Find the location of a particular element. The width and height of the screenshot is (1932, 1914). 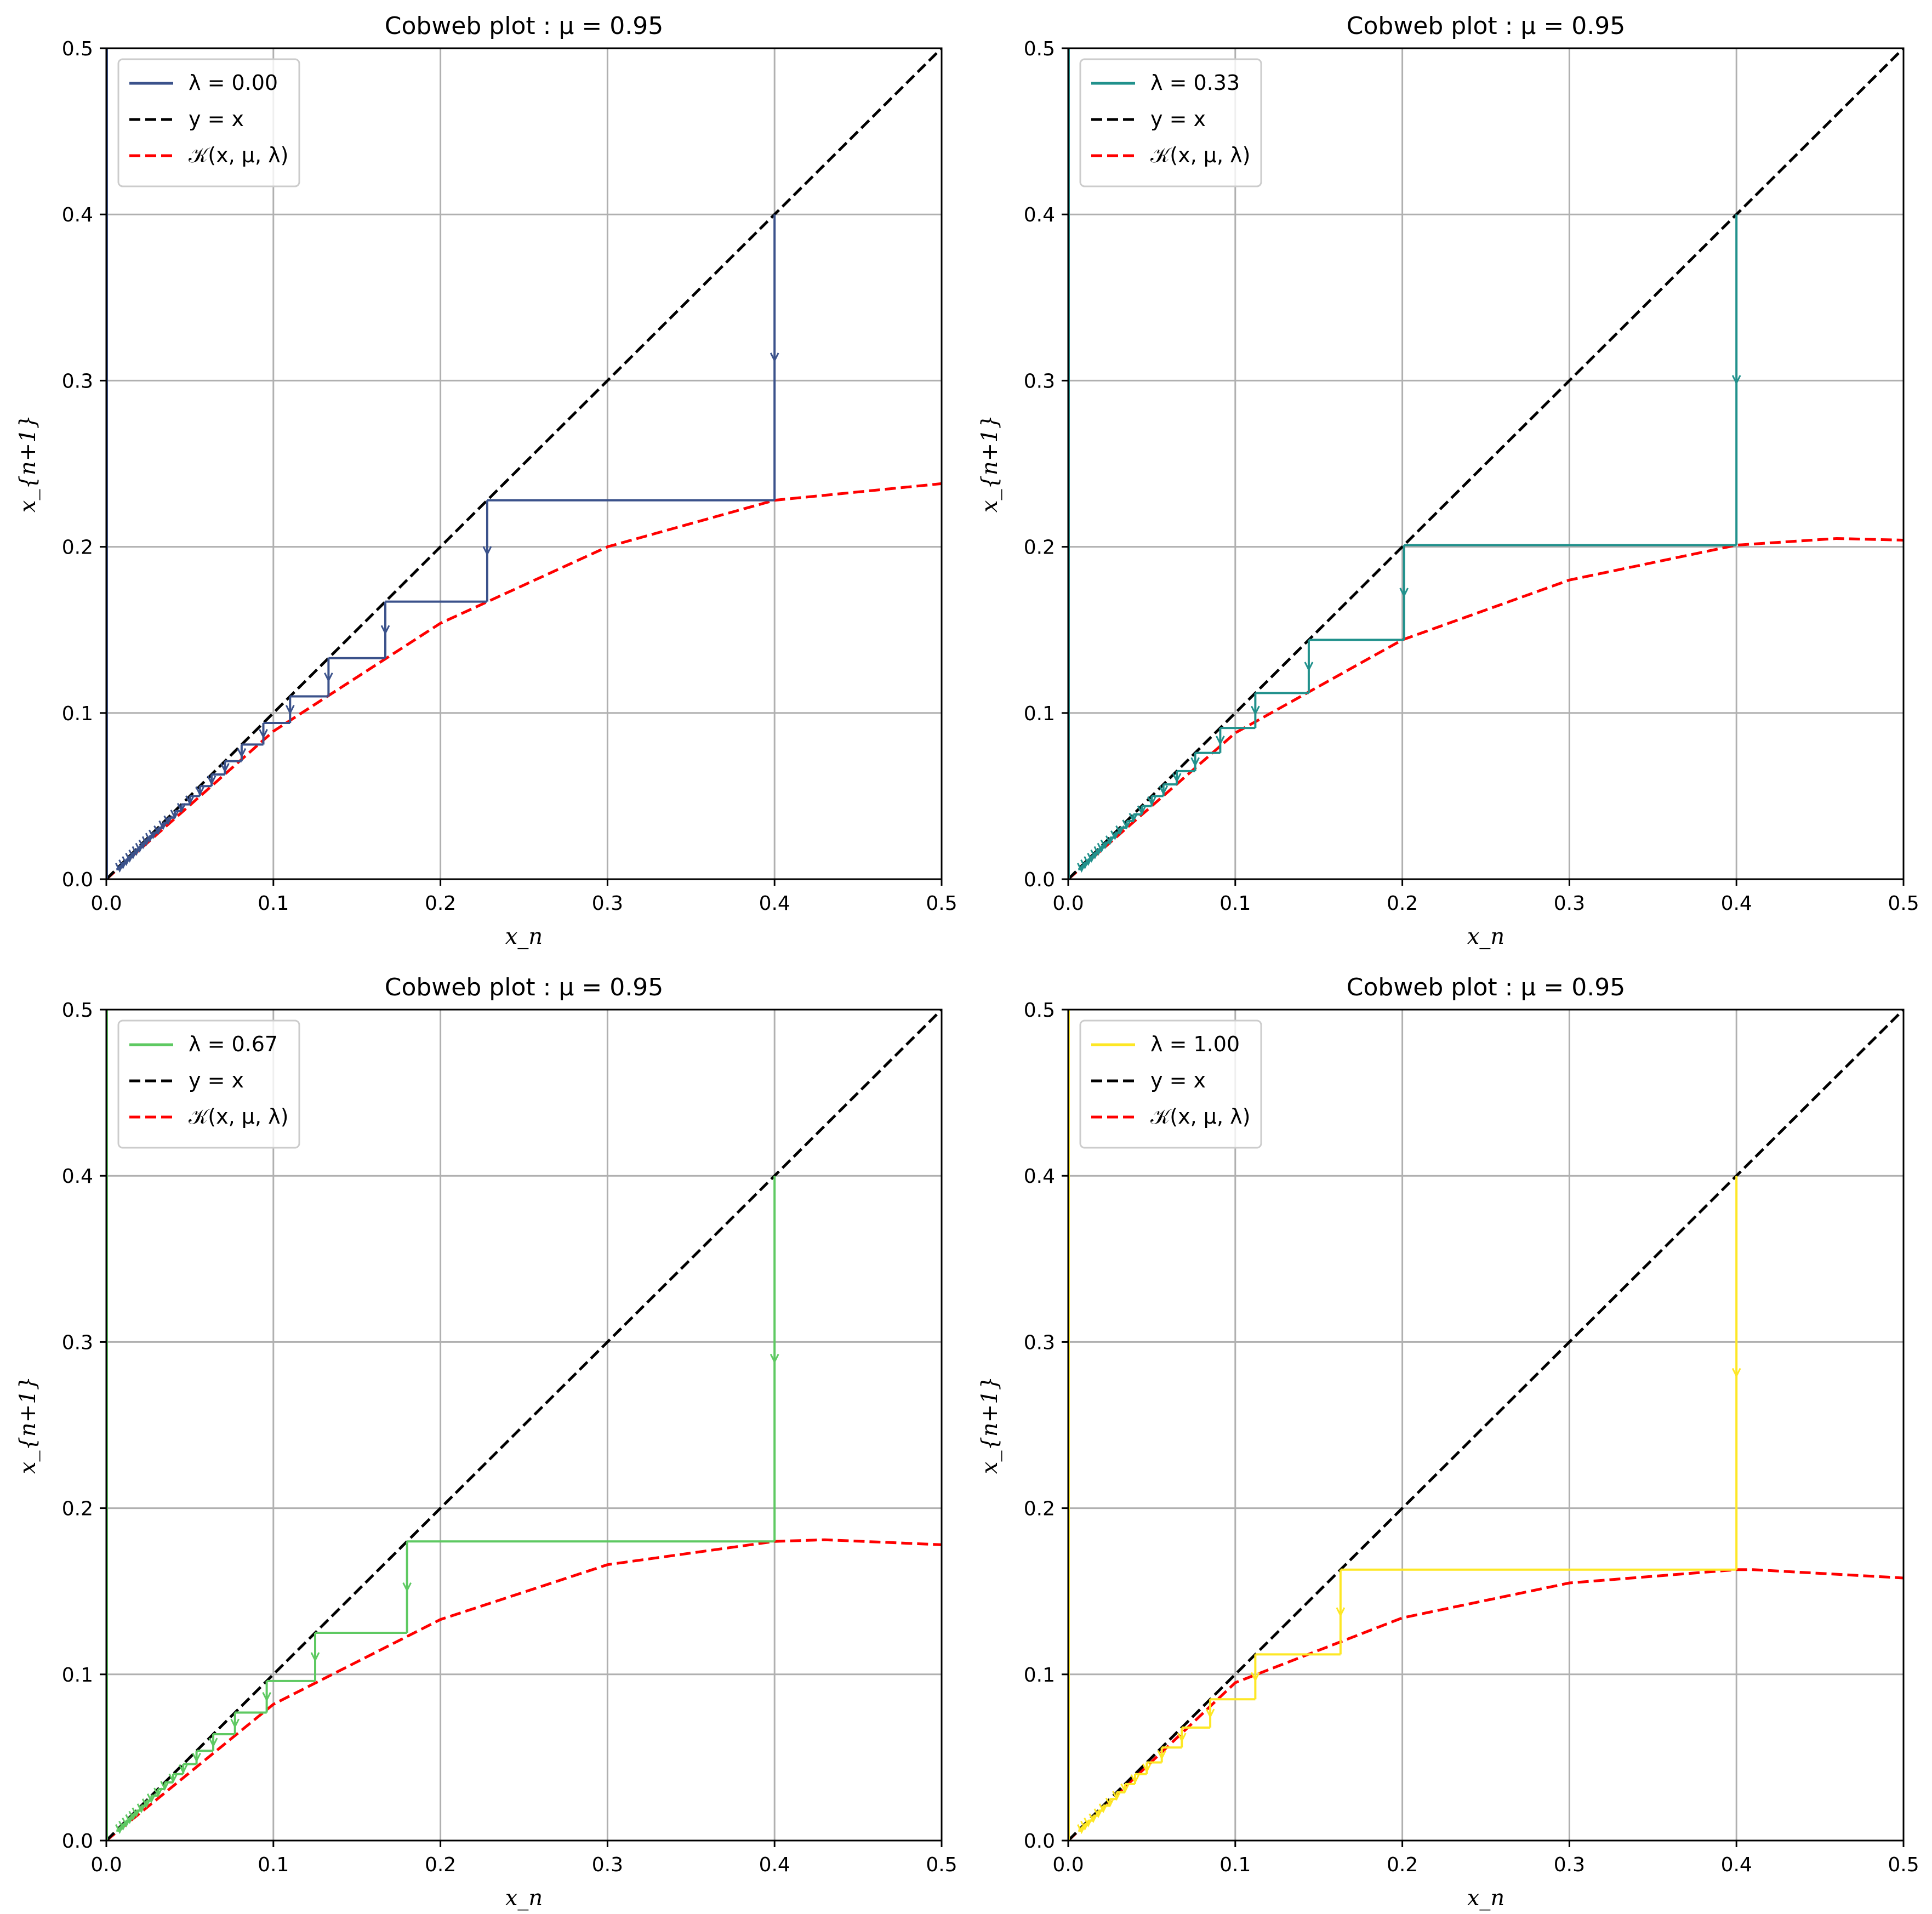

legend-label: λ = 0.00 is located at coordinates (233, 83).